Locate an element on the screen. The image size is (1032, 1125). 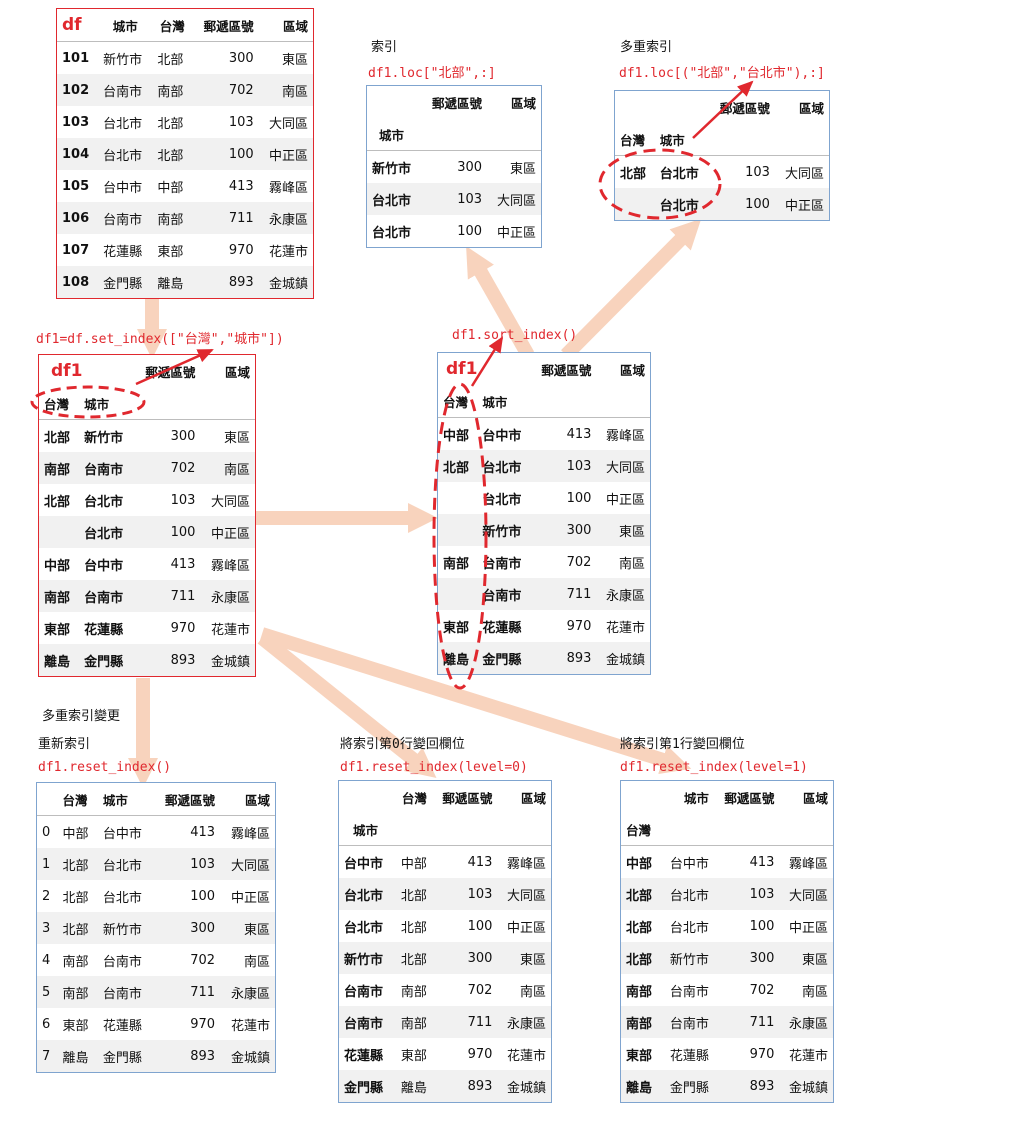
table-row: 102 台南市 南部 702 南區 is located at coordinates (185, 90).